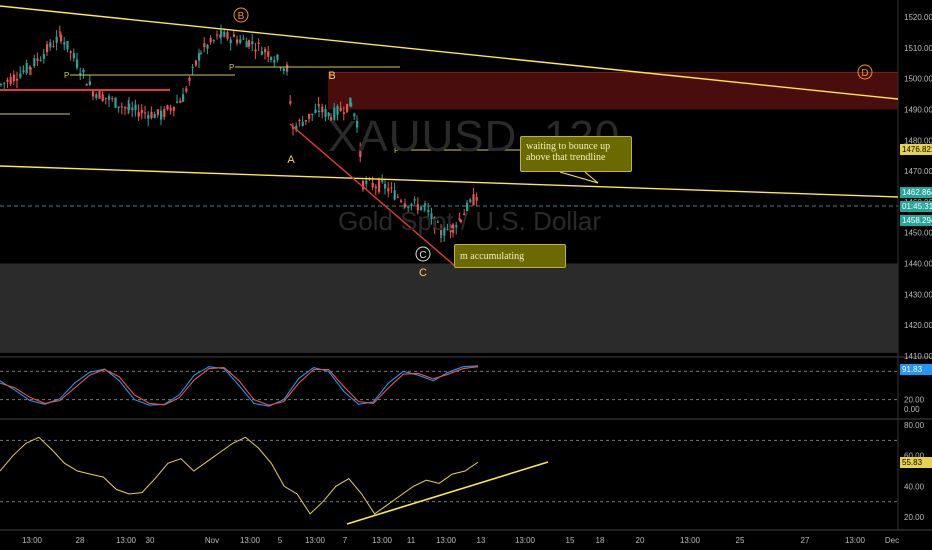 This screenshot has height=550, width=932. Describe the element at coordinates (600, 540) in the screenshot. I see `time-tick-label: 18` at that location.